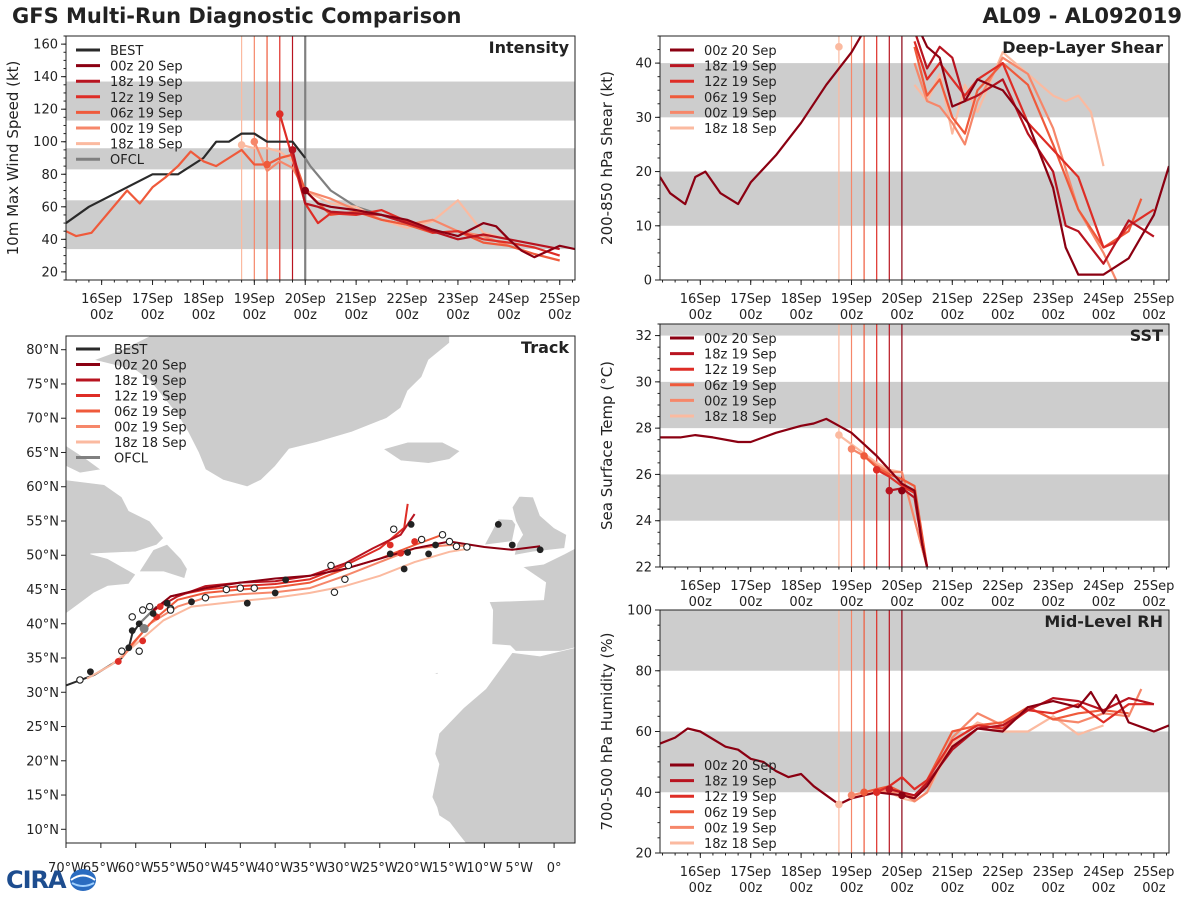  I want to click on intensity-plot-area, so click(320, 158).